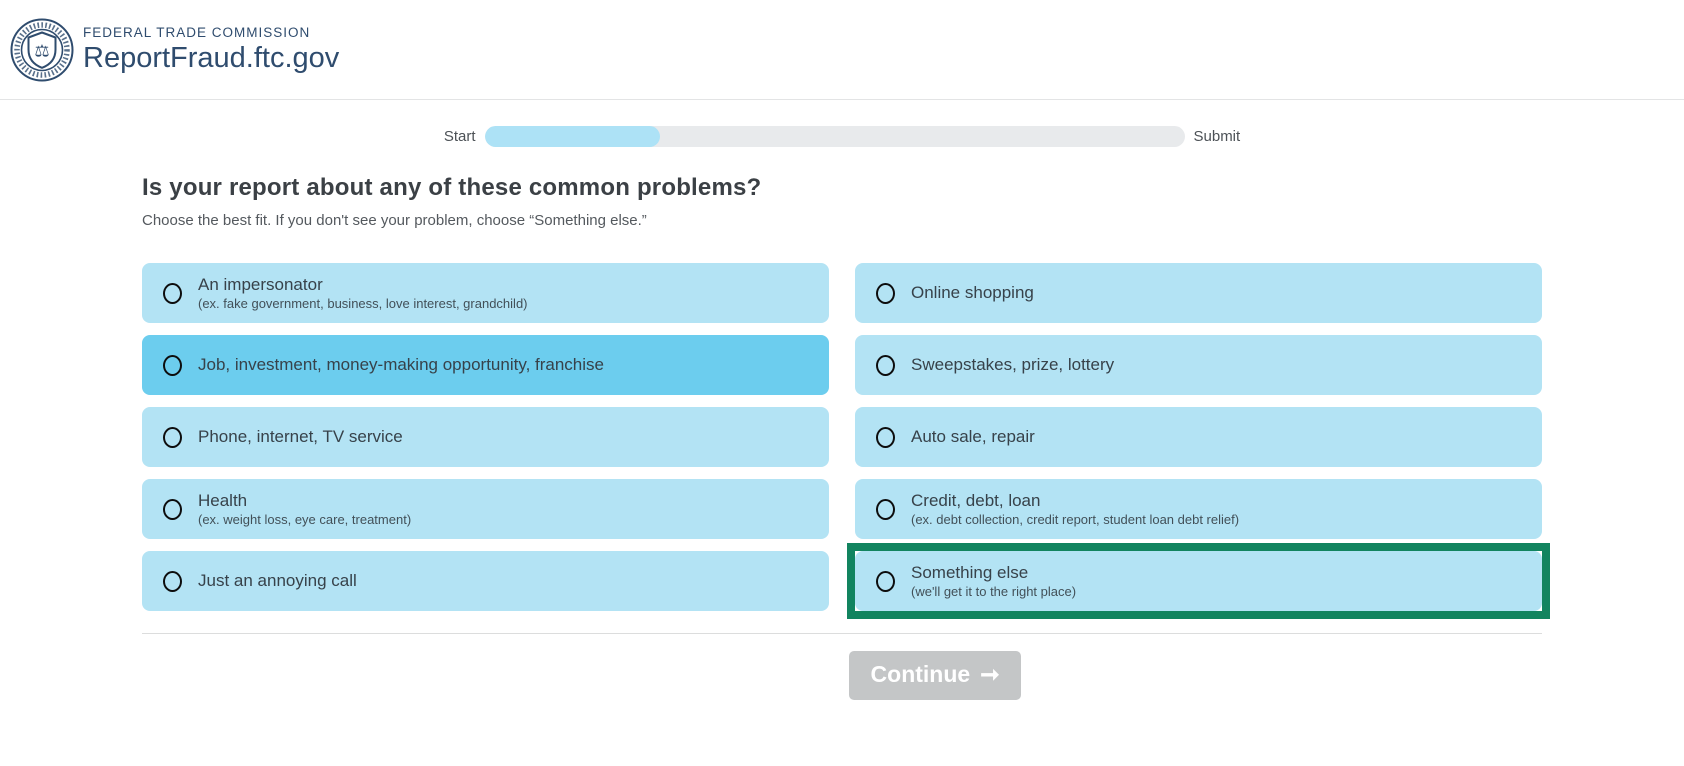 The width and height of the screenshot is (1684, 766). What do you see at coordinates (300, 436) in the screenshot?
I see `option-label: Phone, internet, TV service` at bounding box center [300, 436].